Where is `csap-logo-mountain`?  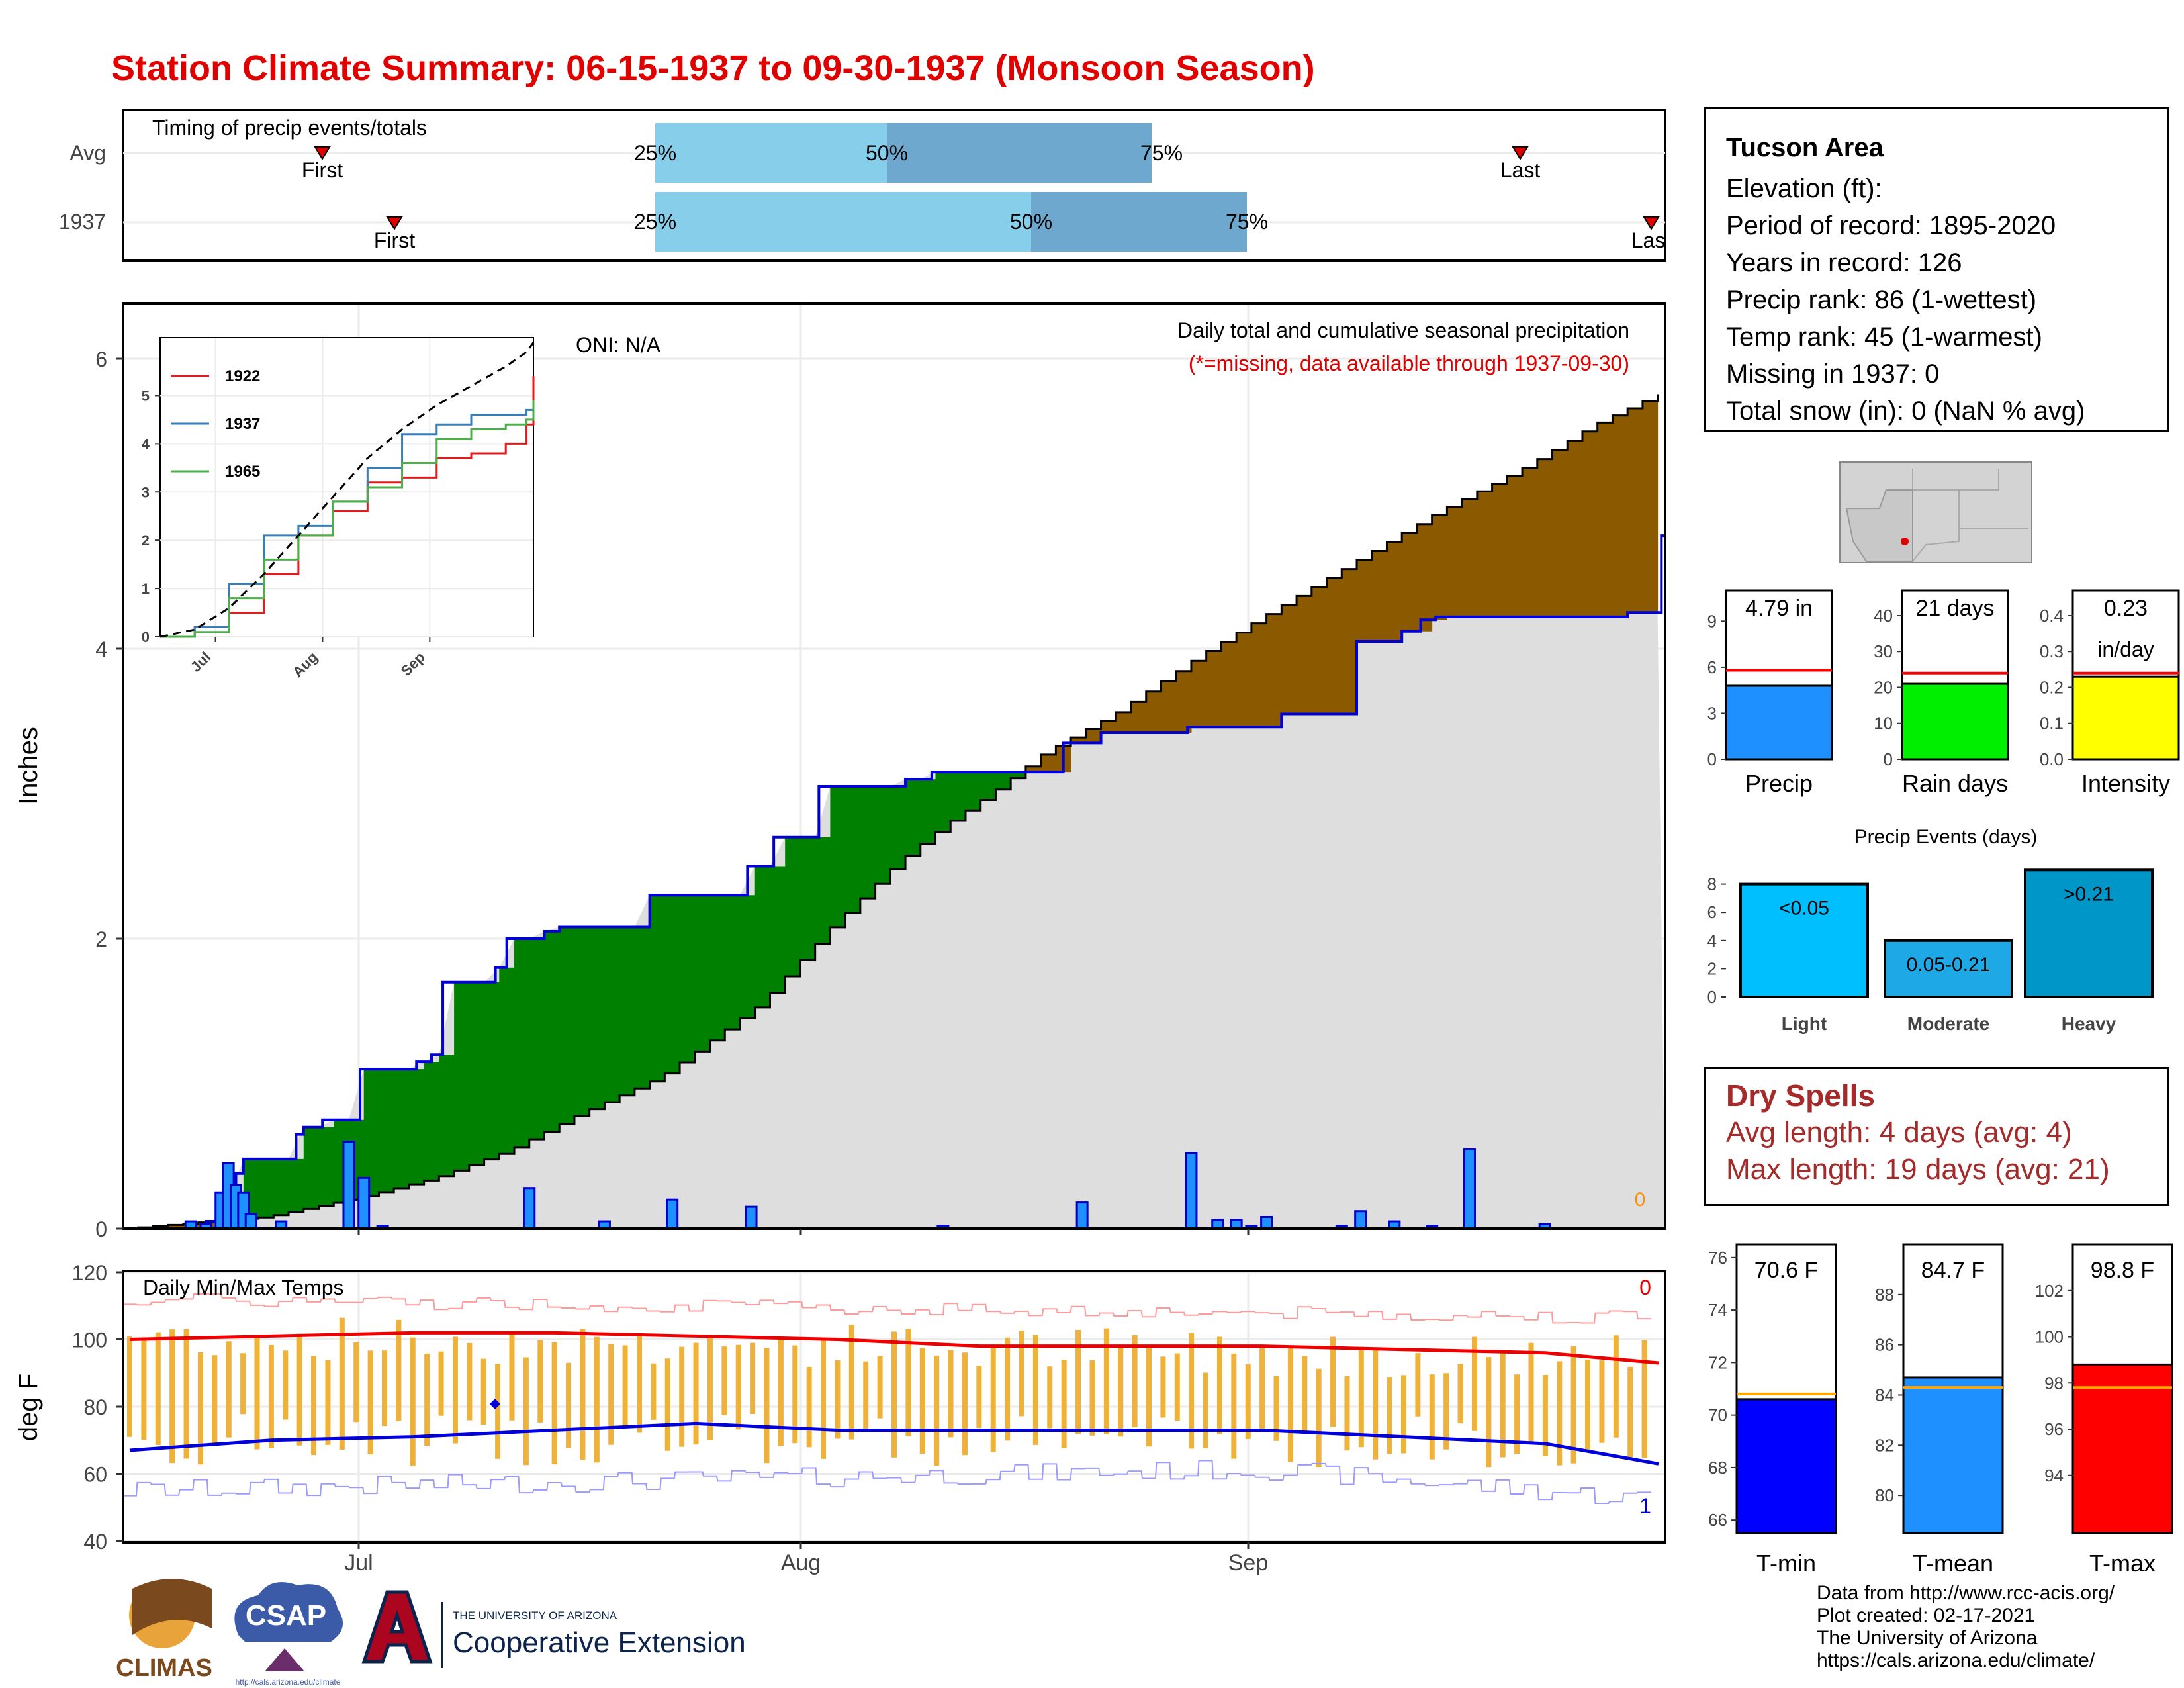
csap-logo-mountain is located at coordinates (284, 1659).